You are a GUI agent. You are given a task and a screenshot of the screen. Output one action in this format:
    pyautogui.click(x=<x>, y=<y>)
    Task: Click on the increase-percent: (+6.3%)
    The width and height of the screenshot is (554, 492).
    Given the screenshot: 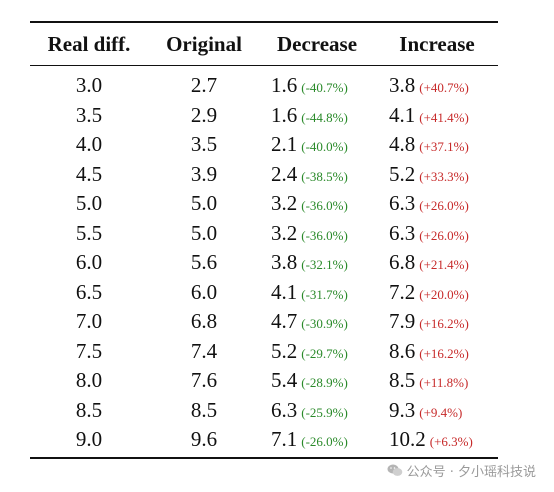 What is the action you would take?
    pyautogui.click(x=451, y=441)
    